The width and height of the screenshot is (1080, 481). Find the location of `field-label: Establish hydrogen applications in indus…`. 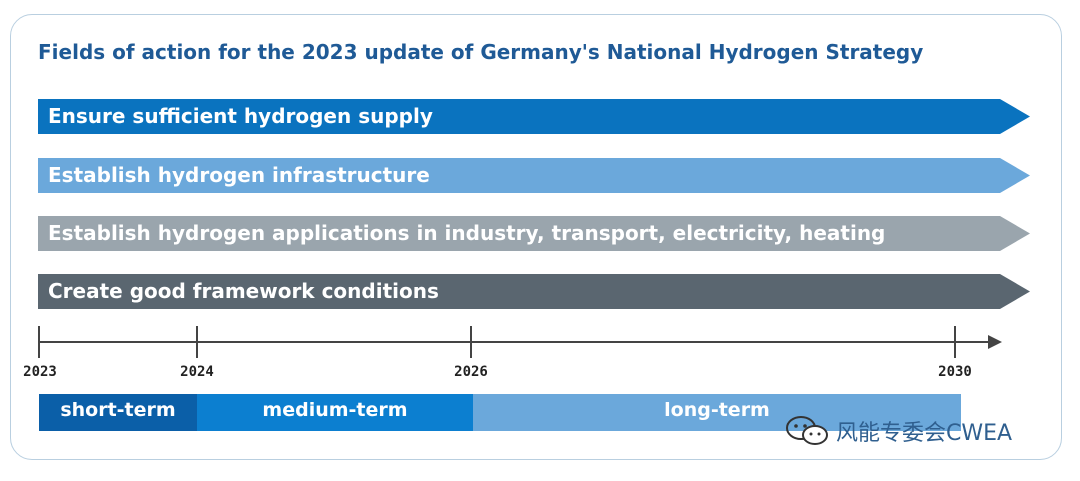

field-label: Establish hydrogen applications in indus… is located at coordinates (467, 233).